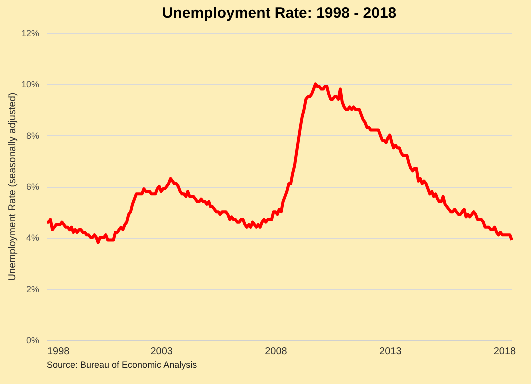 The height and width of the screenshot is (384, 531). Describe the element at coordinates (30, 85) in the screenshot. I see `y-tick-label: 10%` at that location.